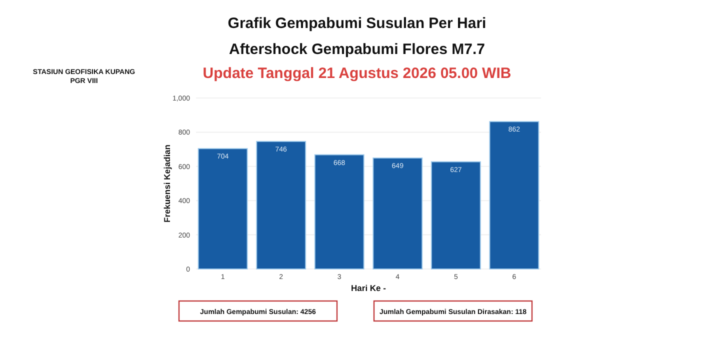  I want to click on chart-title: Grafik Gempabumi Susulan Per Hari, so click(357, 23).